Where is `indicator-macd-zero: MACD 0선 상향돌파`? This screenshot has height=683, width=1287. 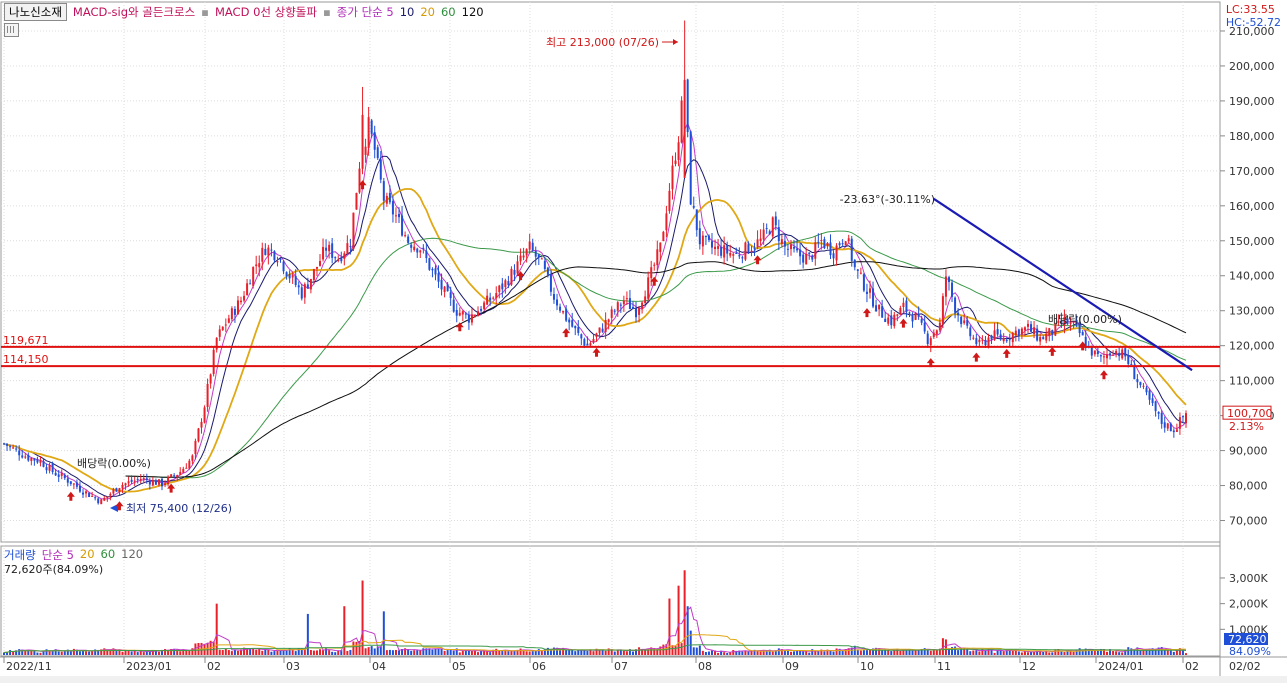
indicator-macd-zero: MACD 0선 상향돌파 is located at coordinates (265, 12).